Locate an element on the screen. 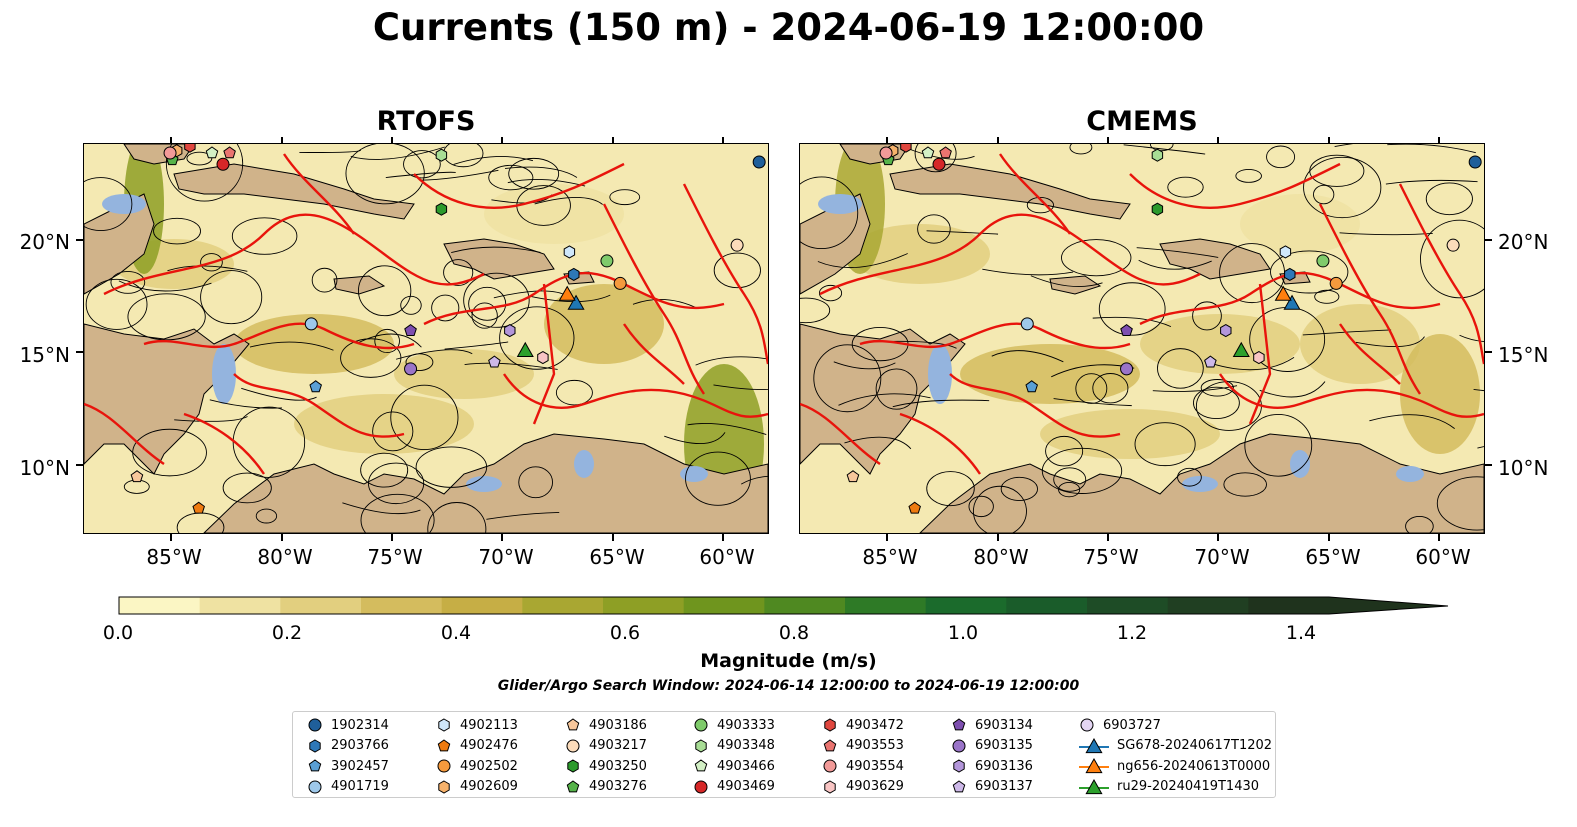 This screenshot has height=827, width=1577. figure-title: Currents (150 m) - 2024-06-19 12:00:00 is located at coordinates (788, 27).